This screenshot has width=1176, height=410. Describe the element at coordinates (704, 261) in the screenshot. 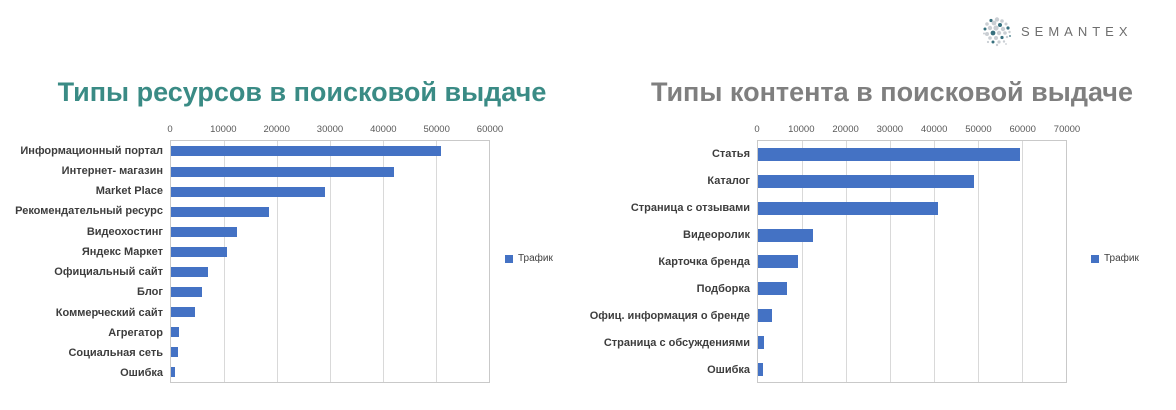

I see `category-label: Карточка бренда` at that location.